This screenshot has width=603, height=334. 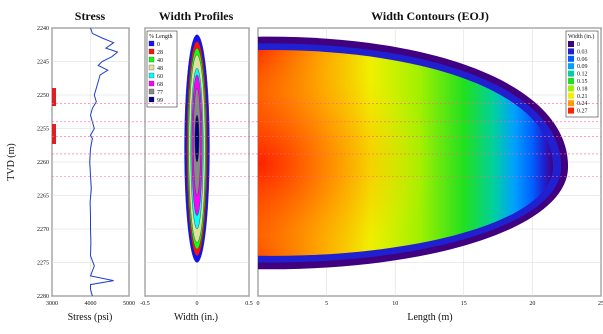 What do you see at coordinates (43, 230) in the screenshot?
I see `tvd-tick-label: 2270` at bounding box center [43, 230].